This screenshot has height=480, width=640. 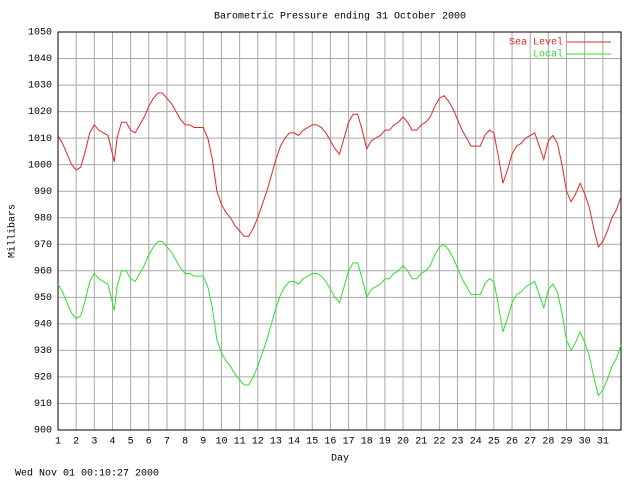 I want to click on x-tick-label: 24, so click(x=476, y=442).